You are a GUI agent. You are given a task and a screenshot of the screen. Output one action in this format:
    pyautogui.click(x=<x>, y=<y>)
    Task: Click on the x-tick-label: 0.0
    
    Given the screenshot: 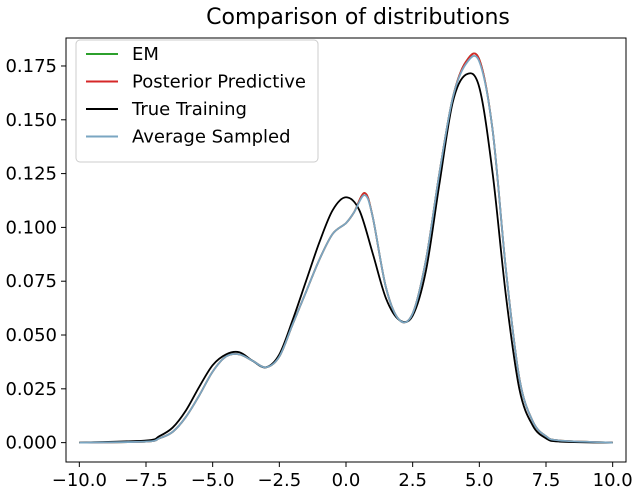 What is the action you would take?
    pyautogui.click(x=346, y=480)
    